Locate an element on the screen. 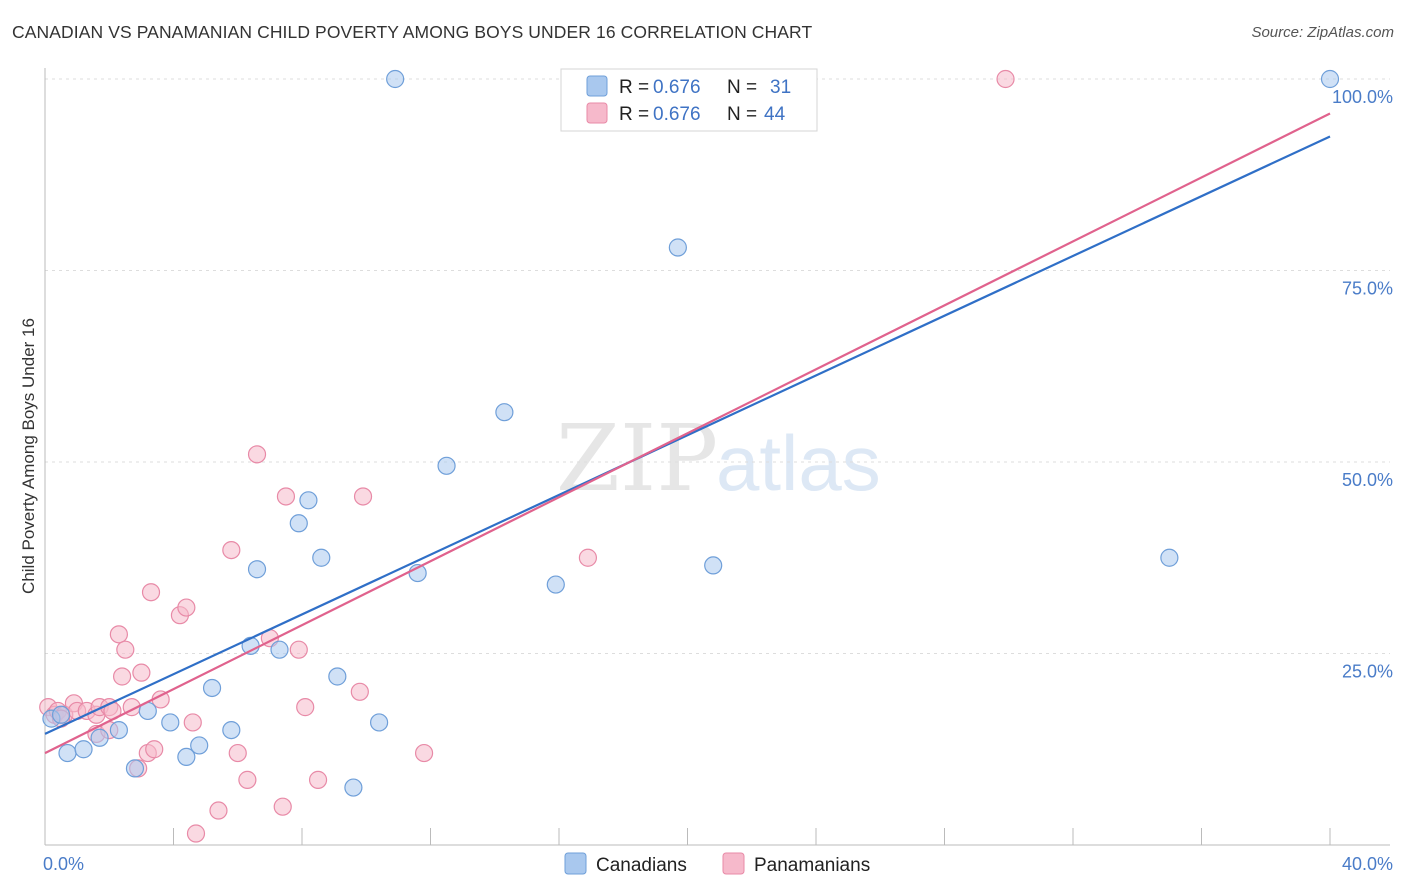 The width and height of the screenshot is (1406, 892). stats-legend: R = 0.676 N = 31 R = 0.676 N = 44 is located at coordinates (689, 100).